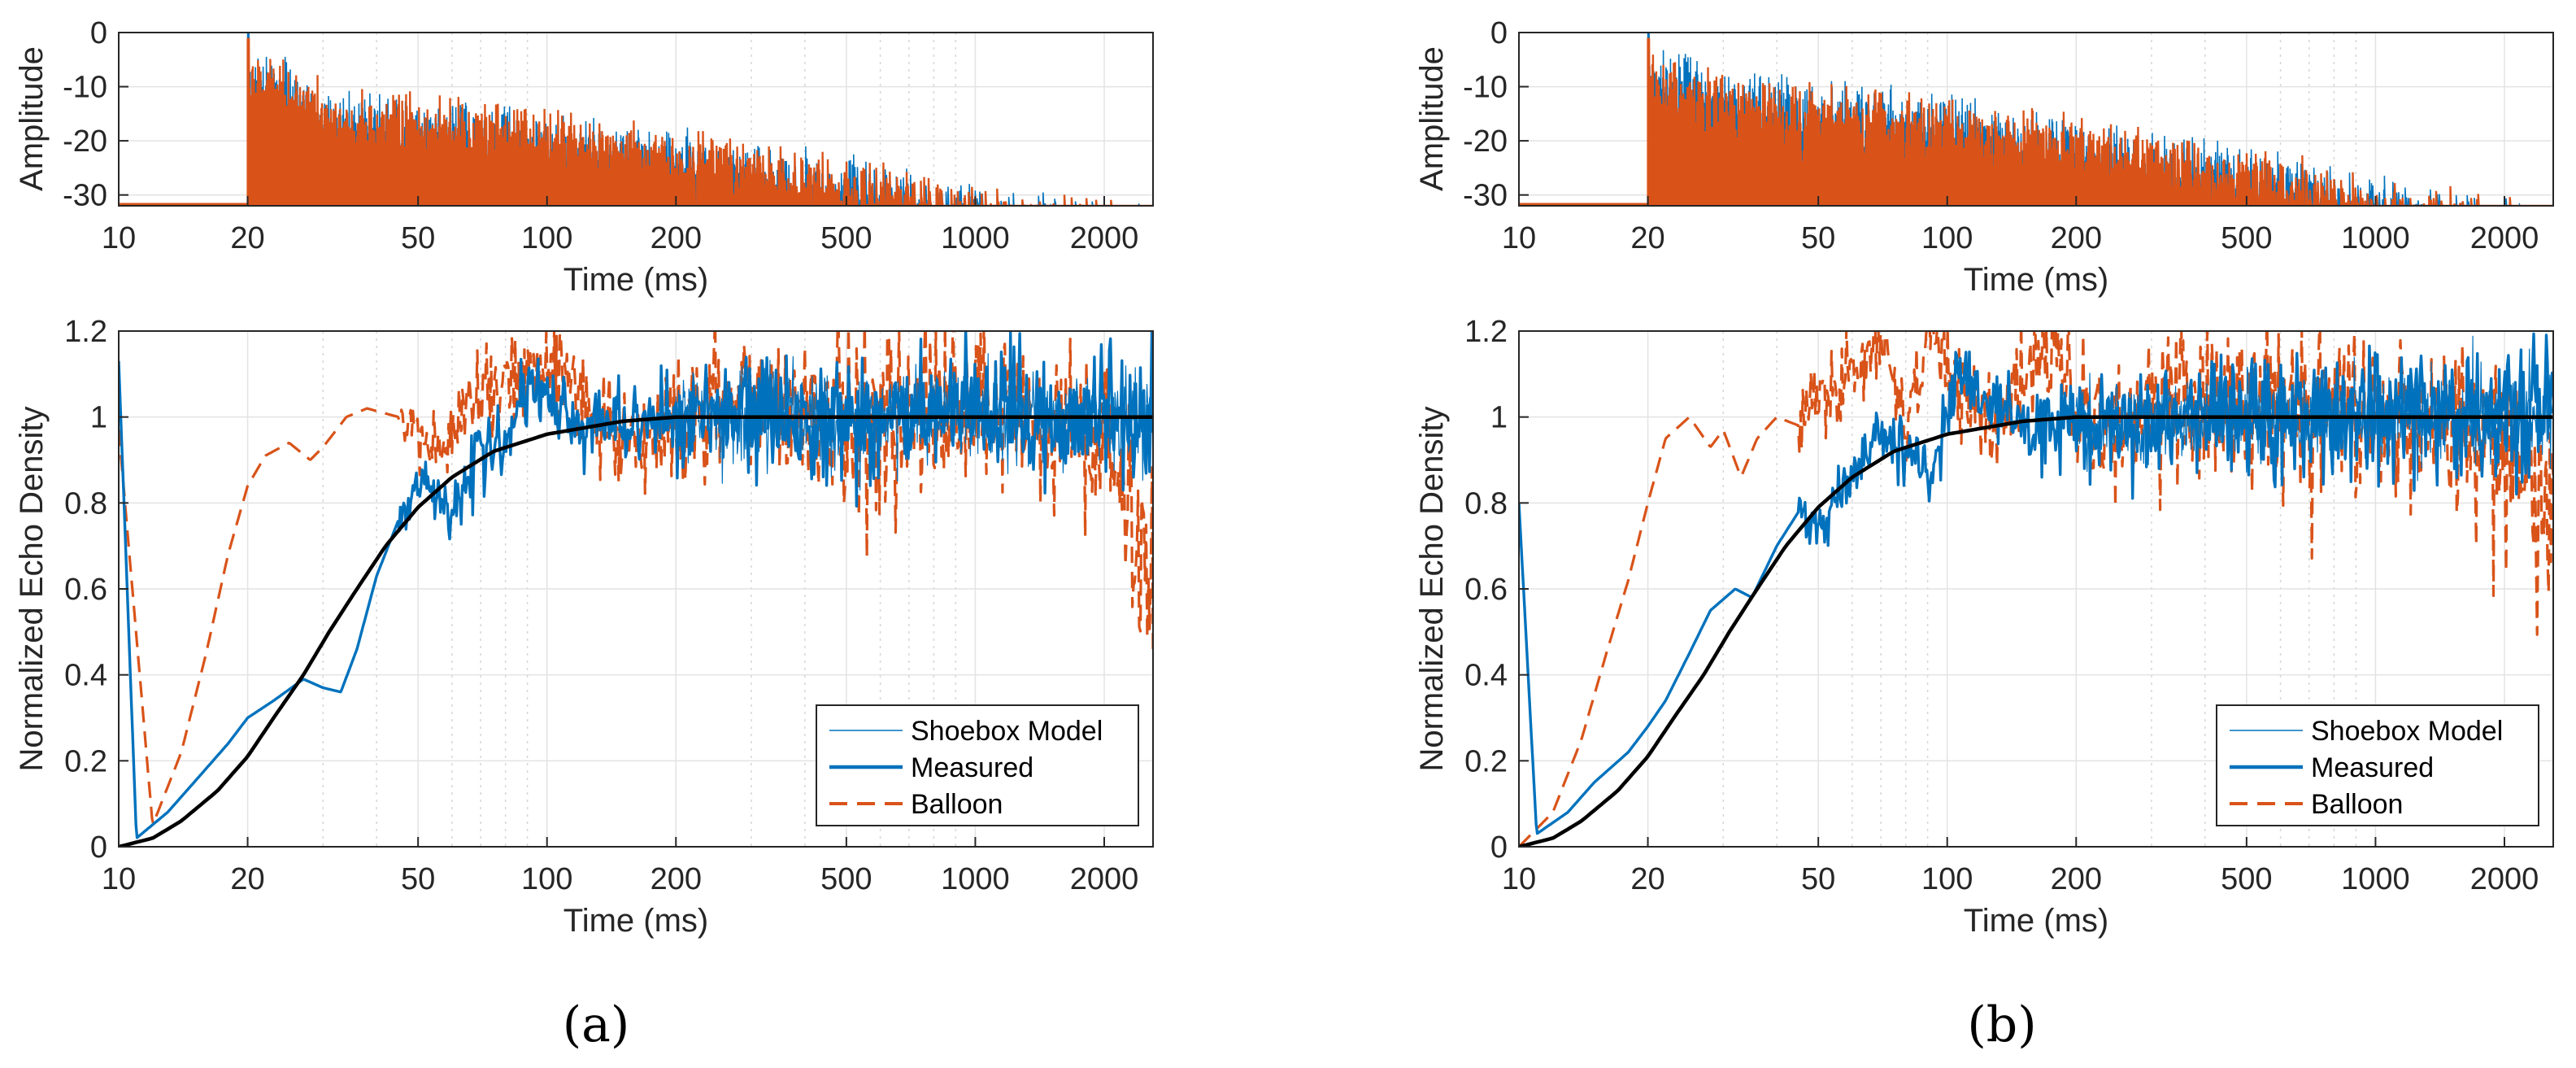 The width and height of the screenshot is (2576, 1068). What do you see at coordinates (2246, 238) in the screenshot?
I see `panel-b-top-xtick-label: 500` at bounding box center [2246, 238].